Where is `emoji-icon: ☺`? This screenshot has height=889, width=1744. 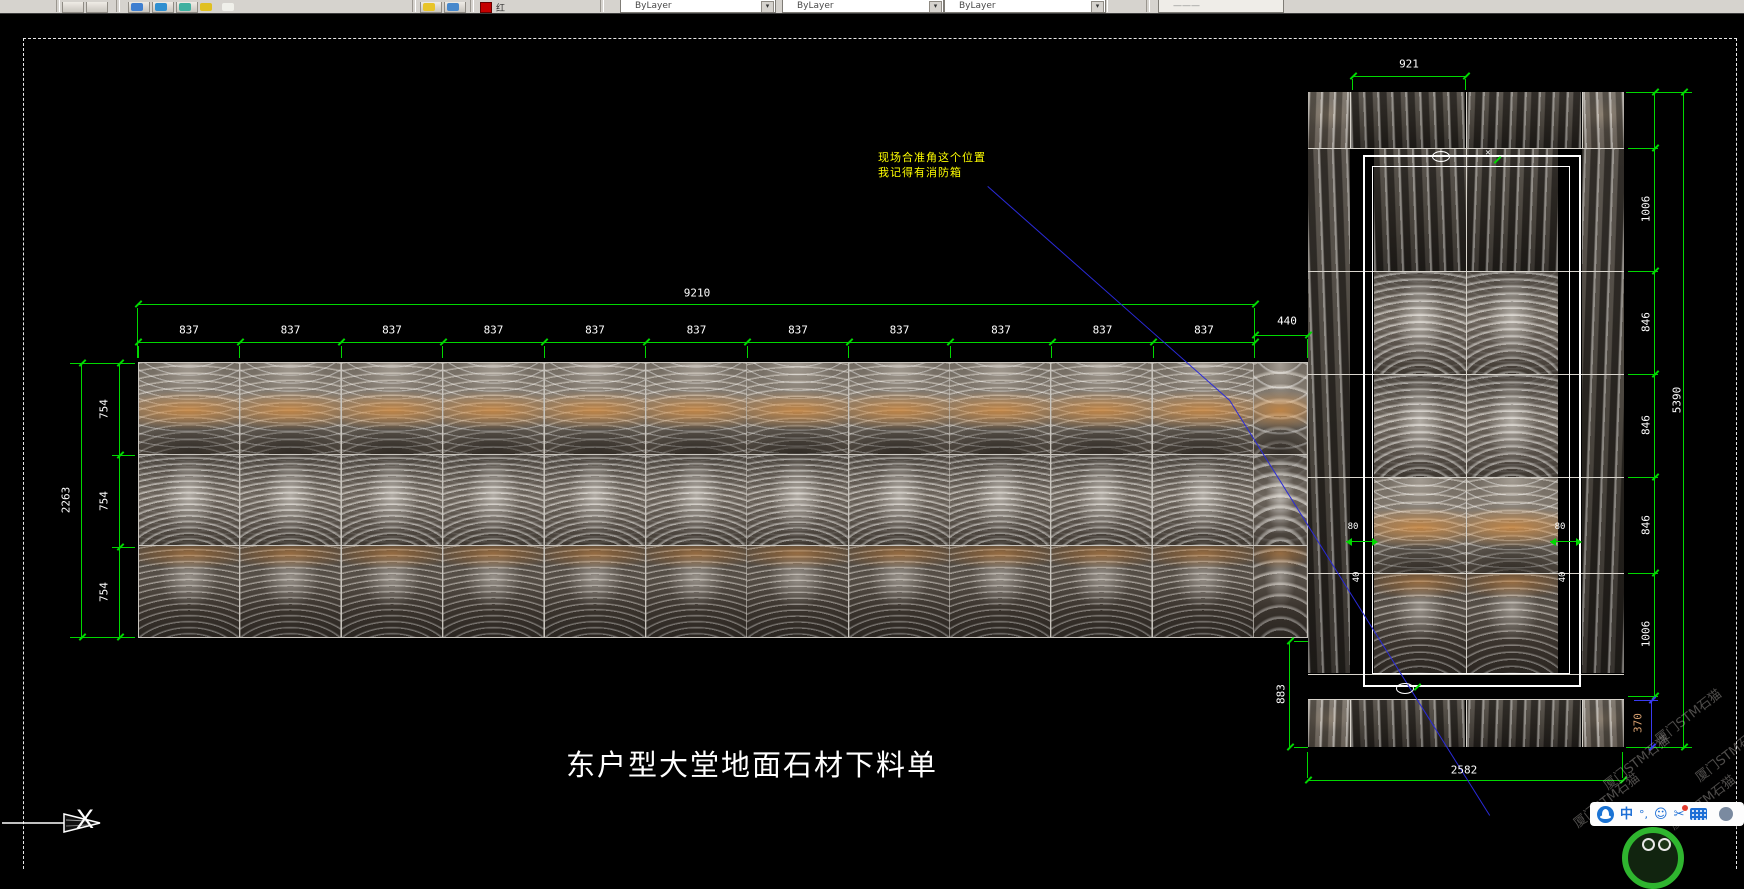 emoji-icon: ☺ is located at coordinates (1661, 814).